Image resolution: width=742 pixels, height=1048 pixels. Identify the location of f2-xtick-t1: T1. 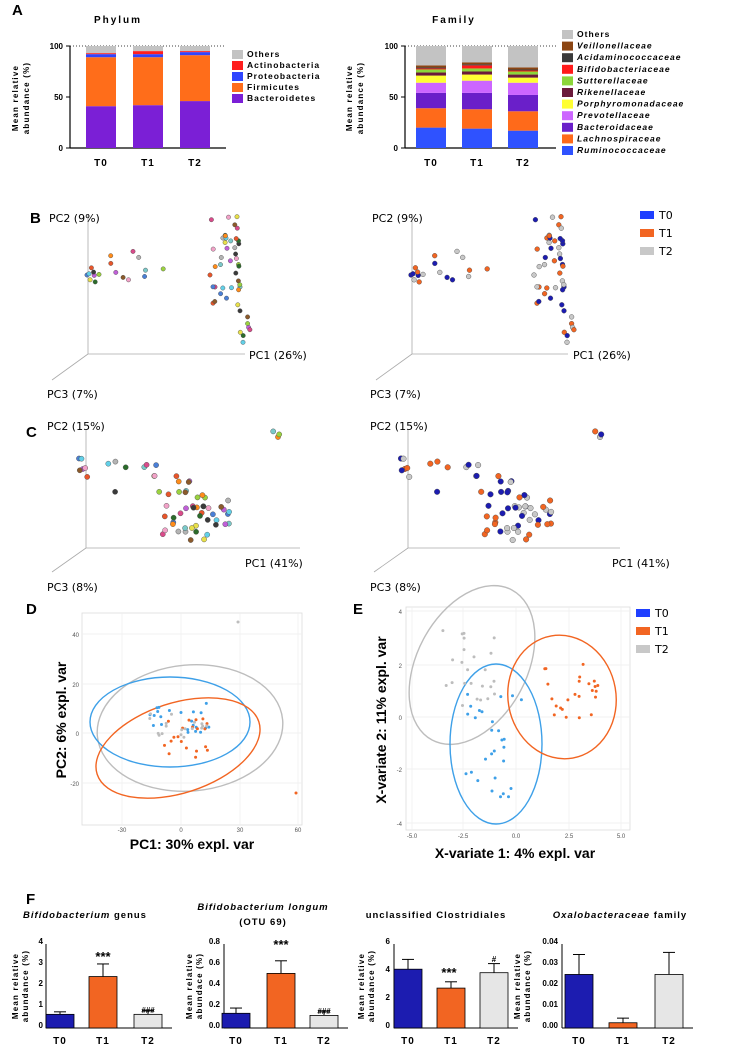
(281, 1041).